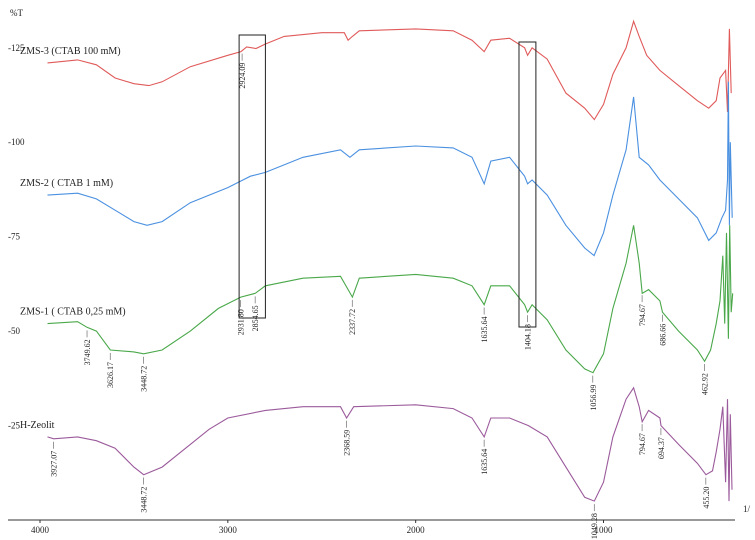  Describe the element at coordinates (528, 337) in the screenshot. I see `peak-label: 1404.18` at that location.